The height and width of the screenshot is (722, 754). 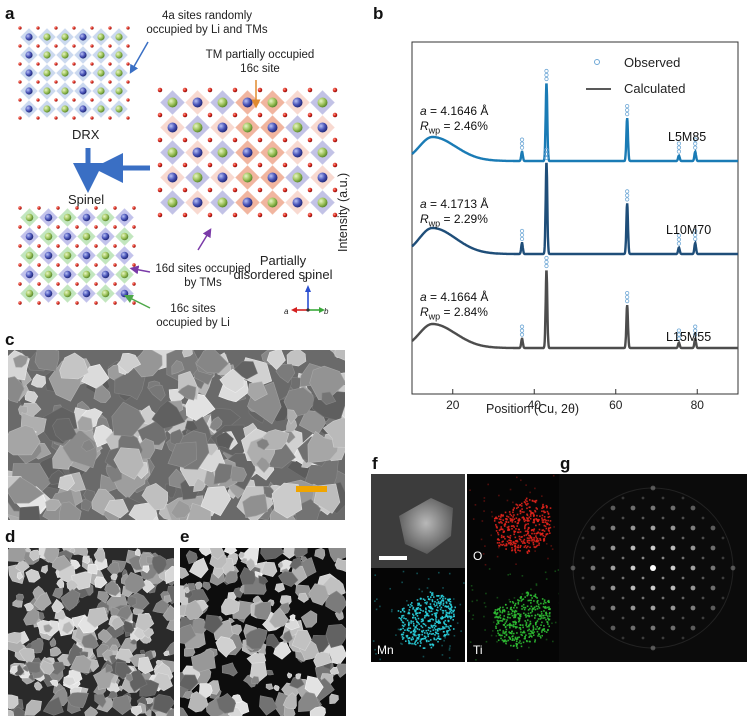 I want to click on ti-map-label: Ti, so click(x=478, y=650).